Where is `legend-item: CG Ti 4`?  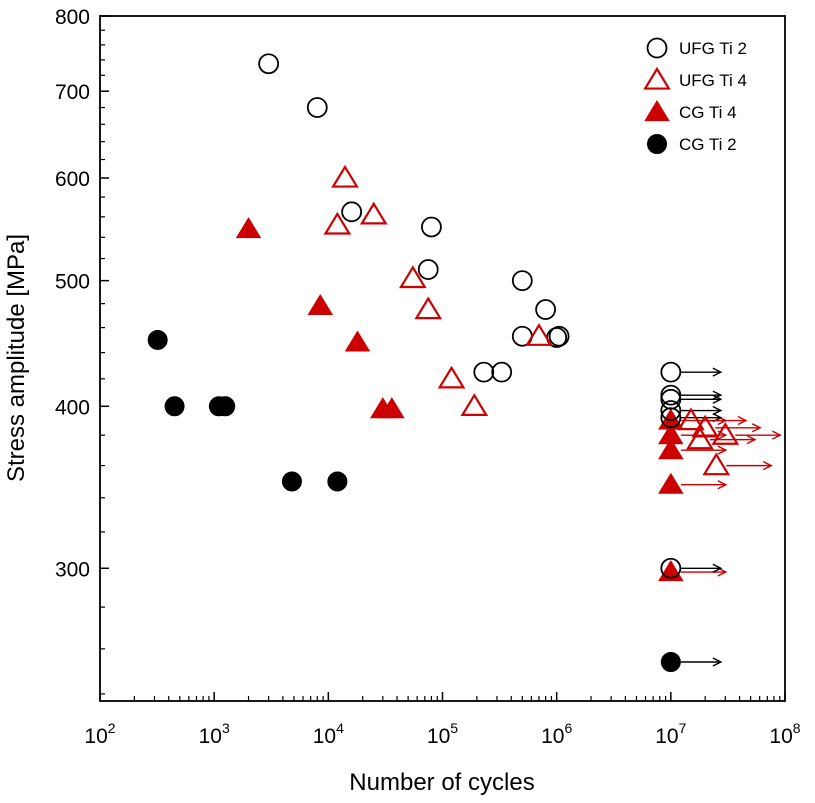
legend-item: CG Ti 4 is located at coordinates (690, 111).